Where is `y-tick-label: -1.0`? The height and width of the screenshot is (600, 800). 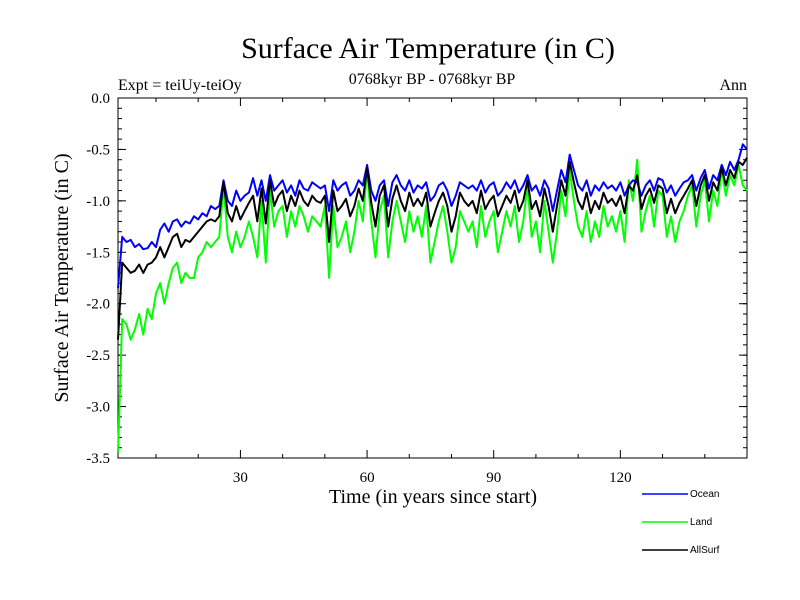
y-tick-label: -1.0 is located at coordinates (98, 202).